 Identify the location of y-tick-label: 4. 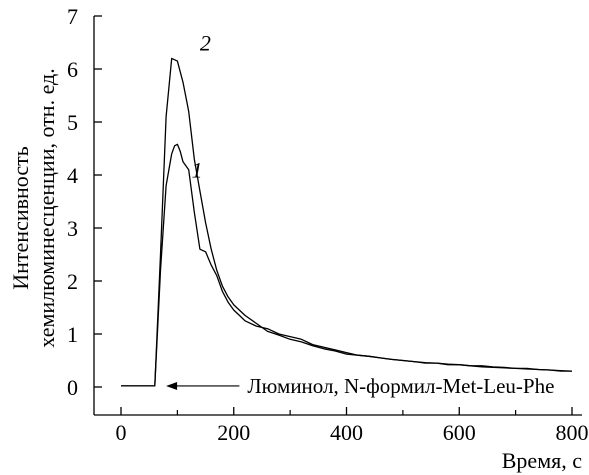
(72, 175).